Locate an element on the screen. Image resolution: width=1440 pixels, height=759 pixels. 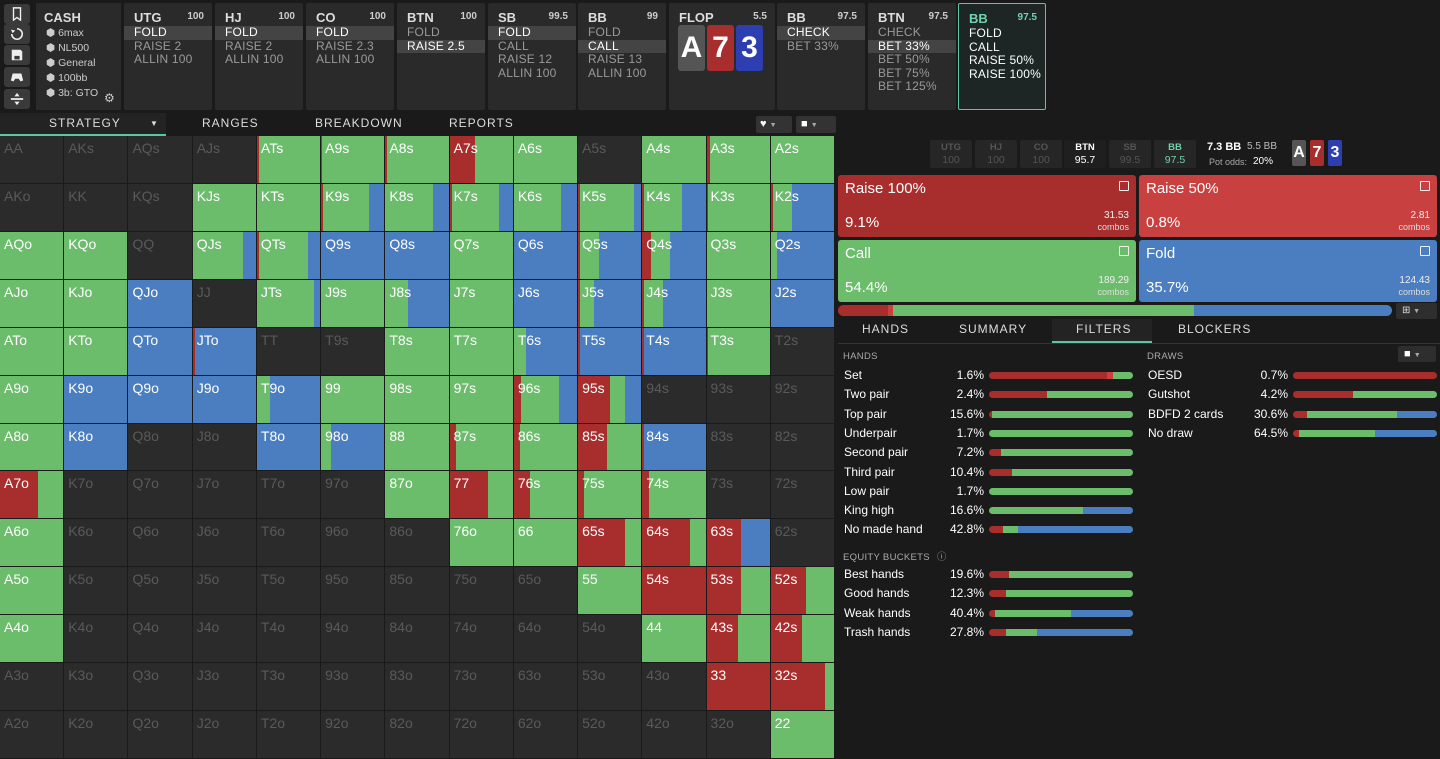
panel-action: CALL is located at coordinates (984, 46).